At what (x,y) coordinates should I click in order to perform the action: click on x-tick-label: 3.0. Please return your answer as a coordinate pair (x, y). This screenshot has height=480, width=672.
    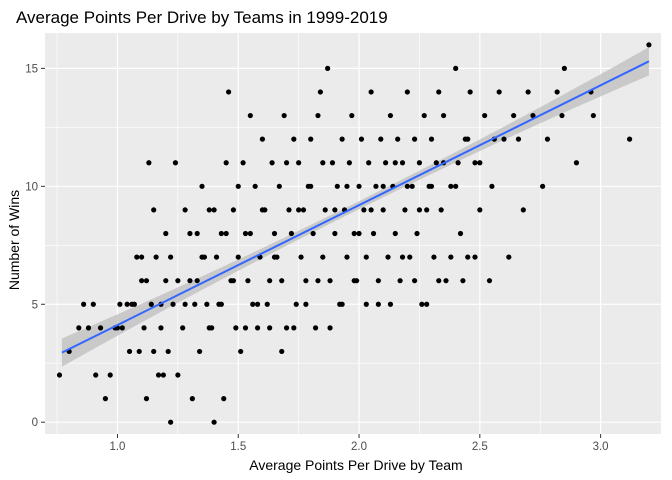
    Looking at the image, I should click on (601, 447).